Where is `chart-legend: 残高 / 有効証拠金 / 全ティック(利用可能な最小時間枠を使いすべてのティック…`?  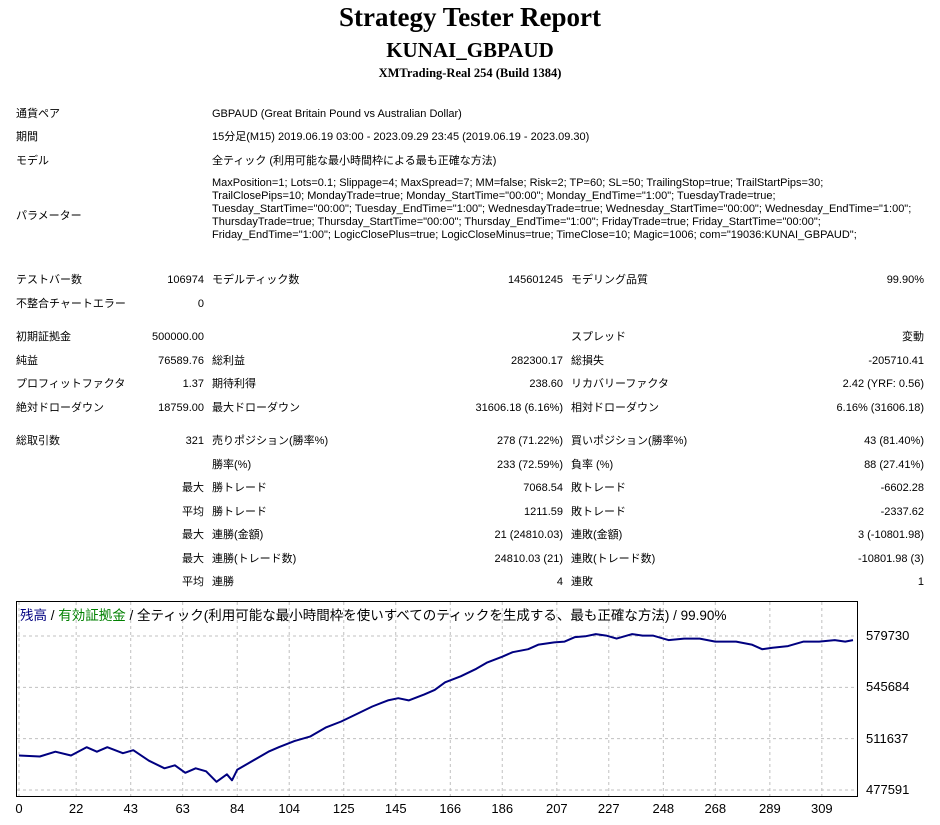
chart-legend: 残高 / 有効証拠金 / 全ティック(利用可能な最小時間枠を使いすべてのティック… is located at coordinates (373, 614).